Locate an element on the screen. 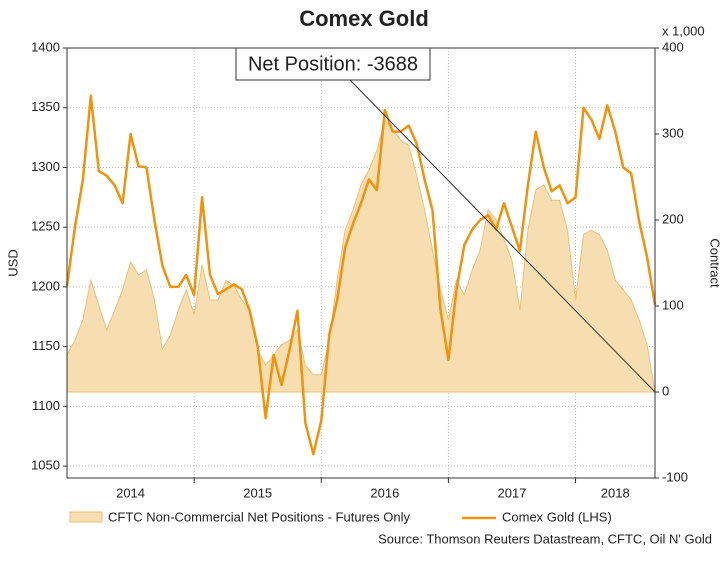 Image resolution: width=728 pixels, height=586 pixels. x-tick-label: 2015 is located at coordinates (257, 492).